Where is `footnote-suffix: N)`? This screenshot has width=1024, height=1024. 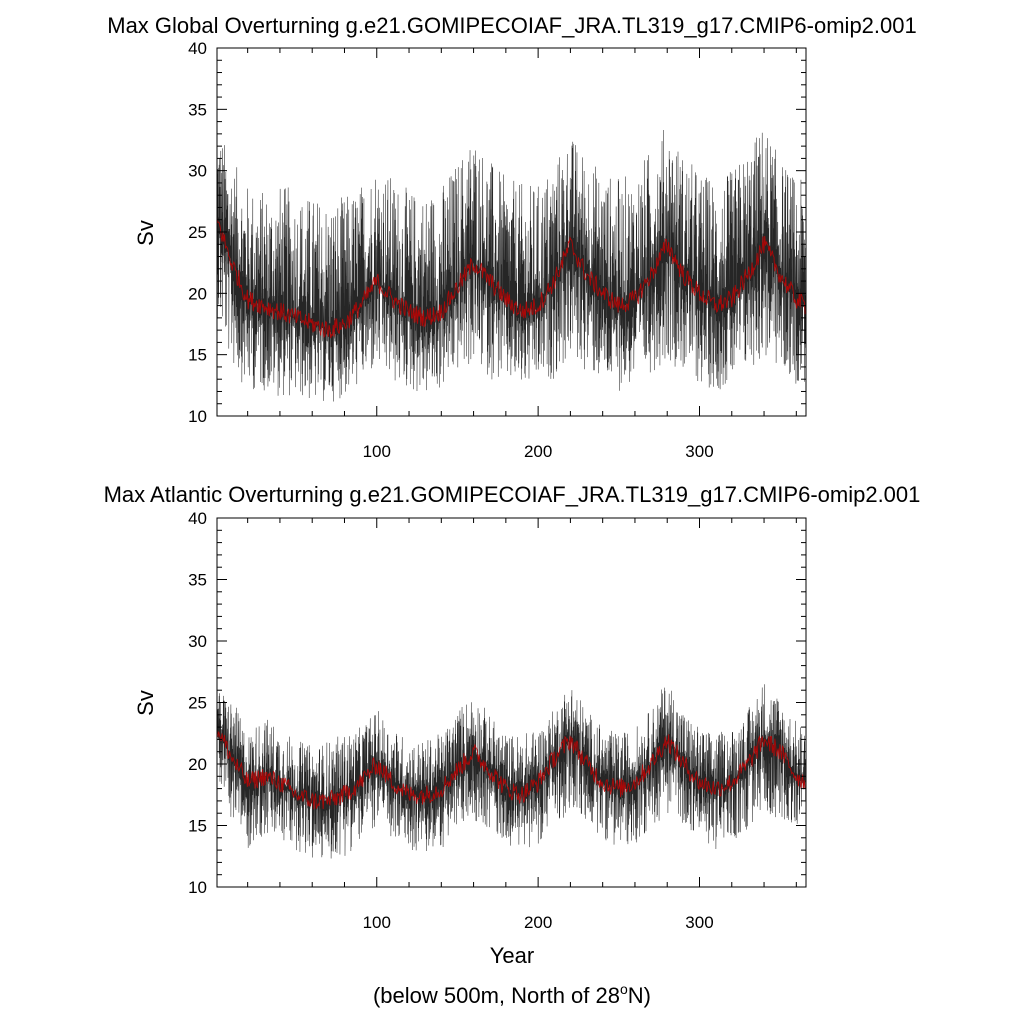 footnote-suffix: N) is located at coordinates (639, 995).